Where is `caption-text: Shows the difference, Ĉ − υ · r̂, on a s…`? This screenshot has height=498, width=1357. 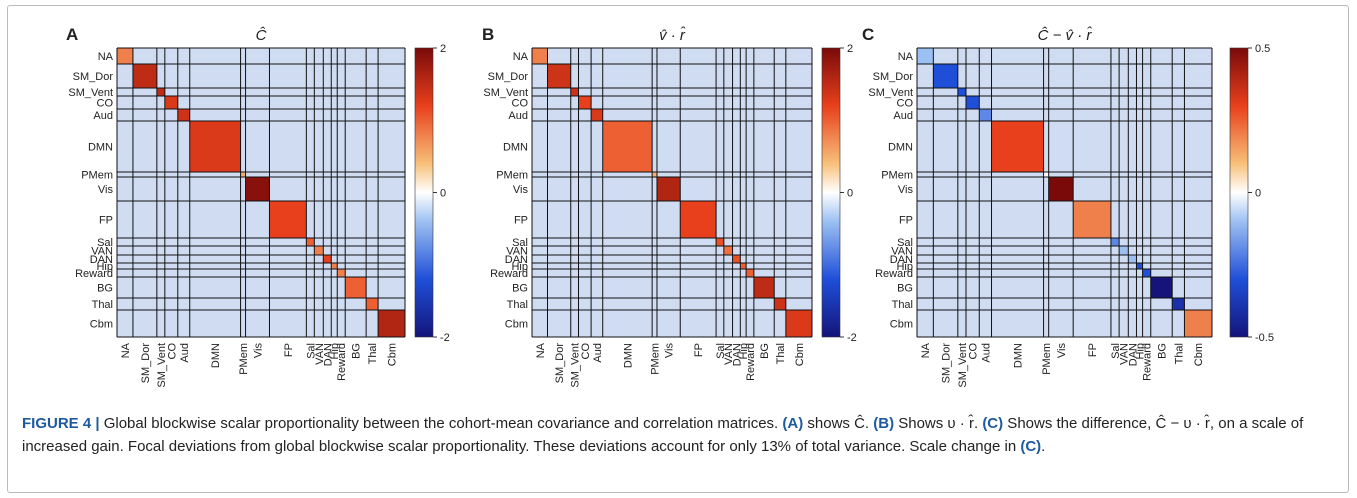 caption-text: Shows the difference, Ĉ − υ · r̂, on a s… is located at coordinates (663, 435).